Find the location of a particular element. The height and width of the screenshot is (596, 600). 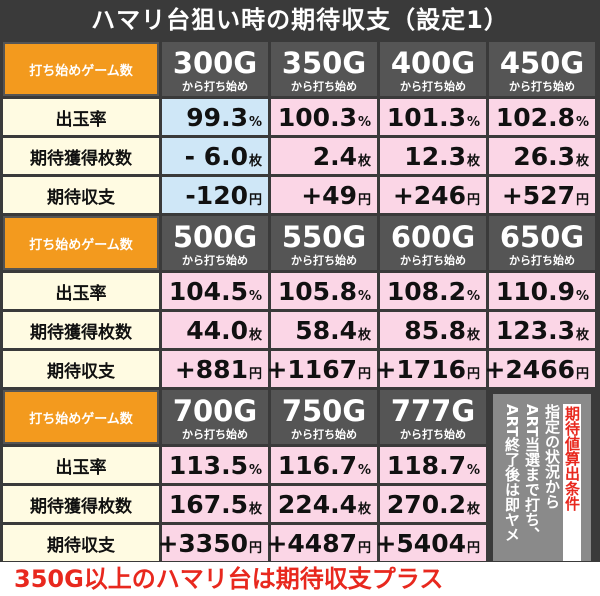

value-cell: 2.4 枚 is located at coordinates (324, 156).